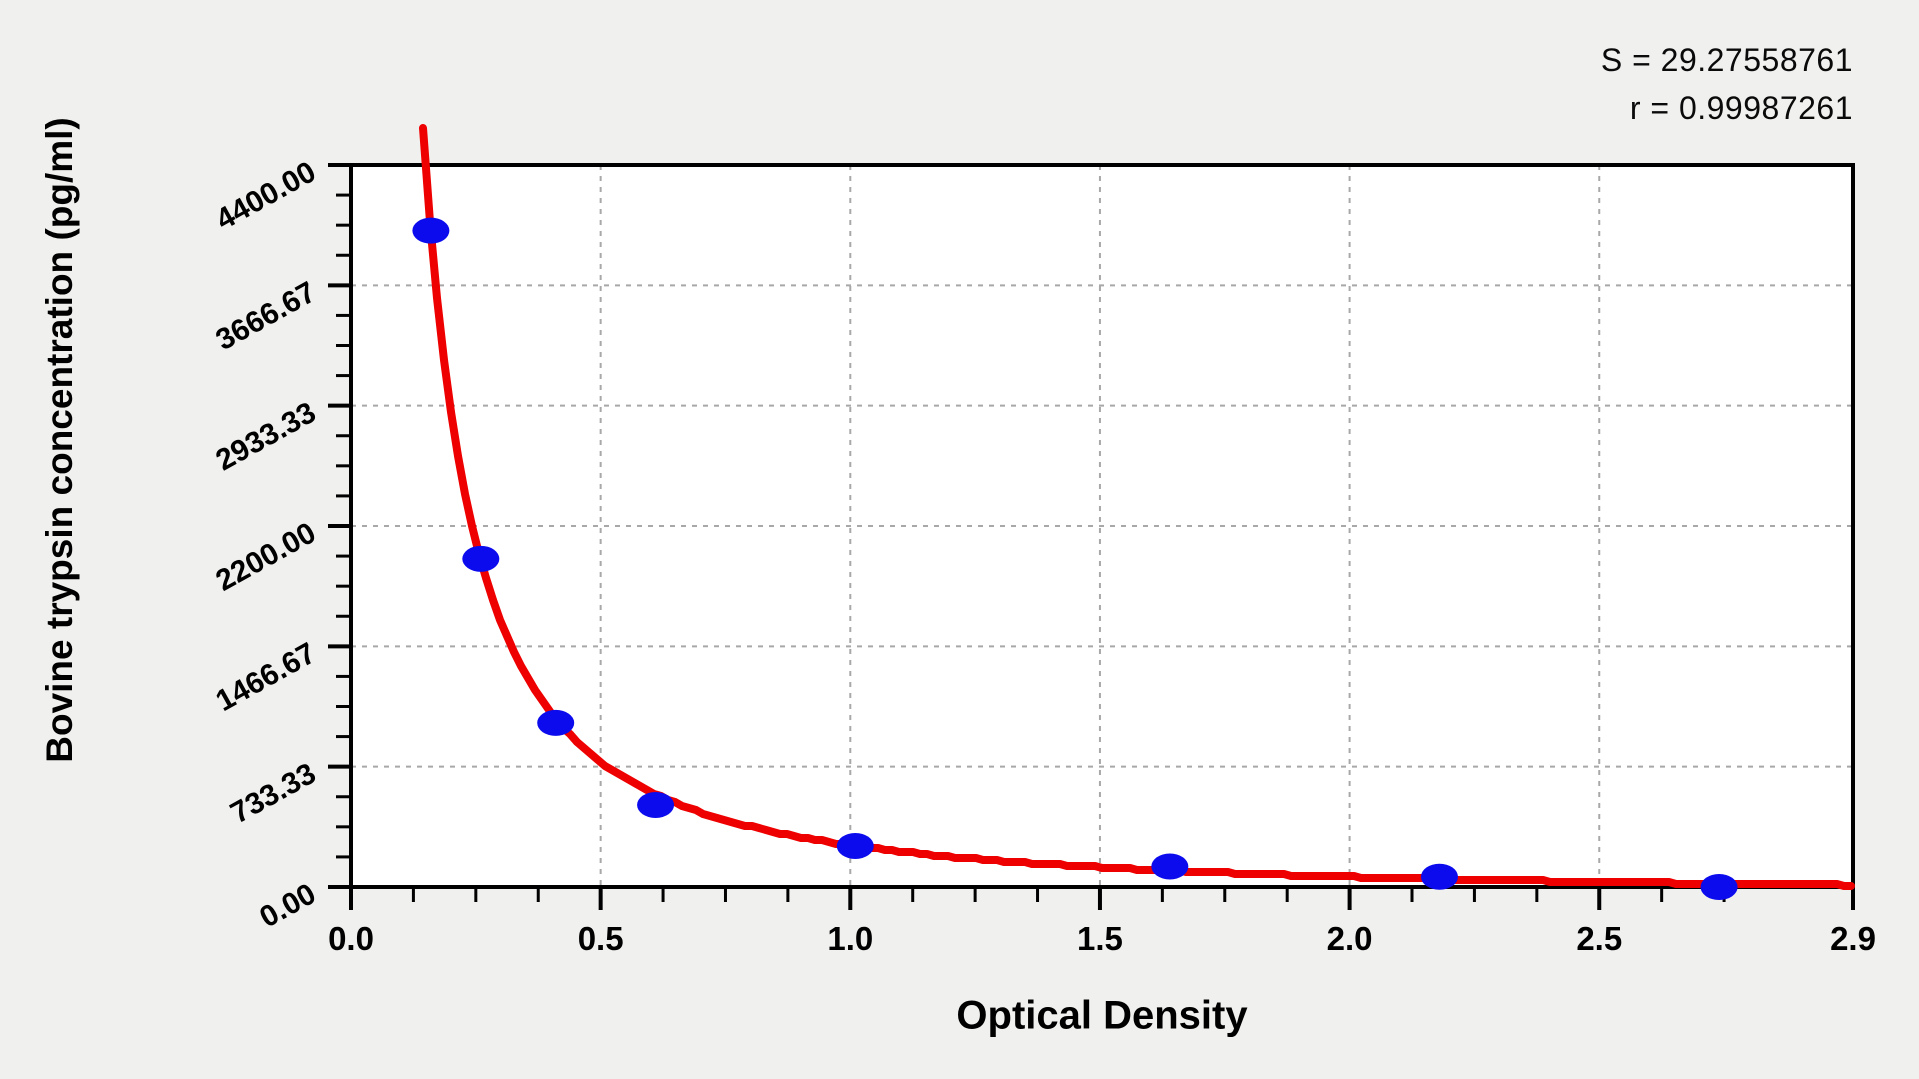  I want to click on x-tick-label: 2.5, so click(1599, 938).